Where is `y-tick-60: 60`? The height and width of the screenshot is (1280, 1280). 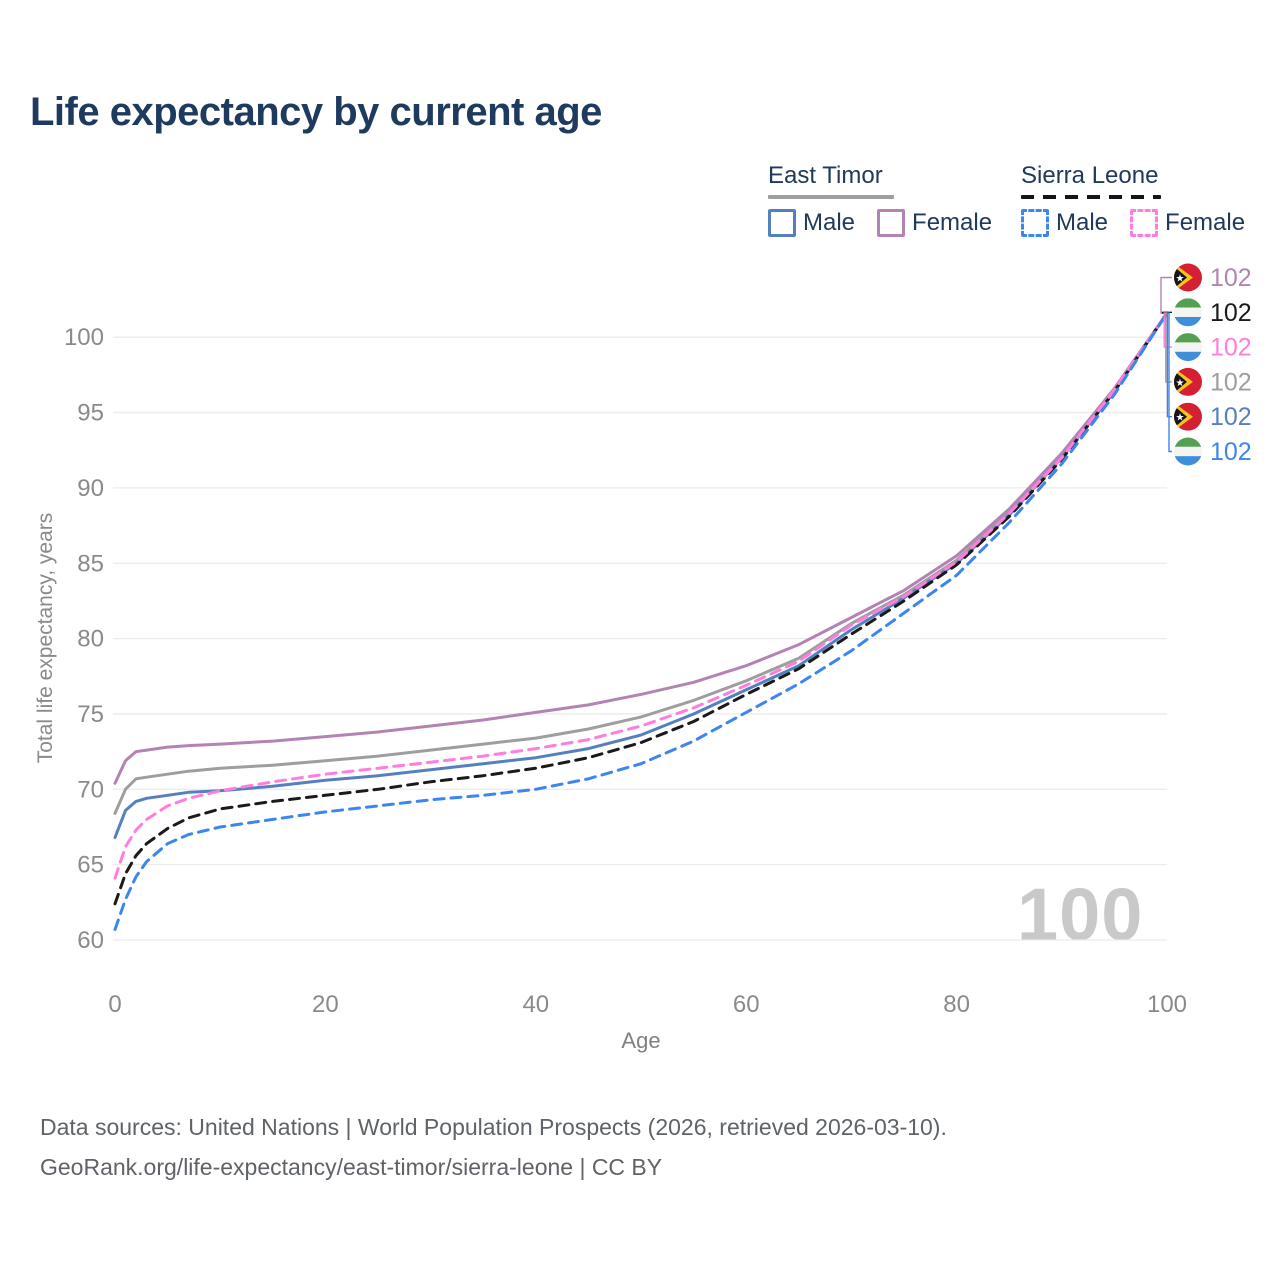 y-tick-60: 60 is located at coordinates (90, 940).